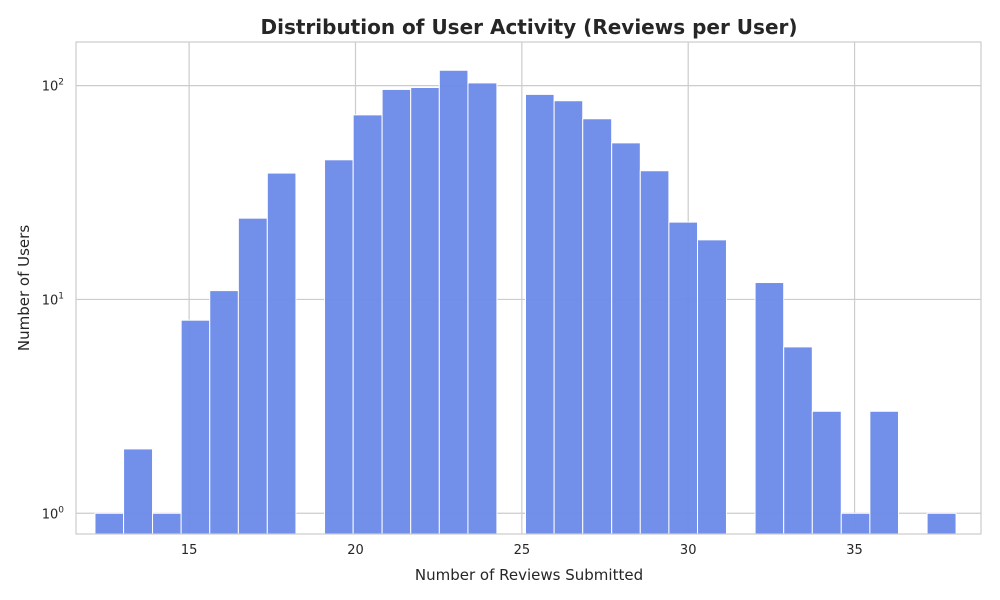 This screenshot has width=1000, height=600. I want to click on y-axis-label: Number of Users, so click(24, 288).